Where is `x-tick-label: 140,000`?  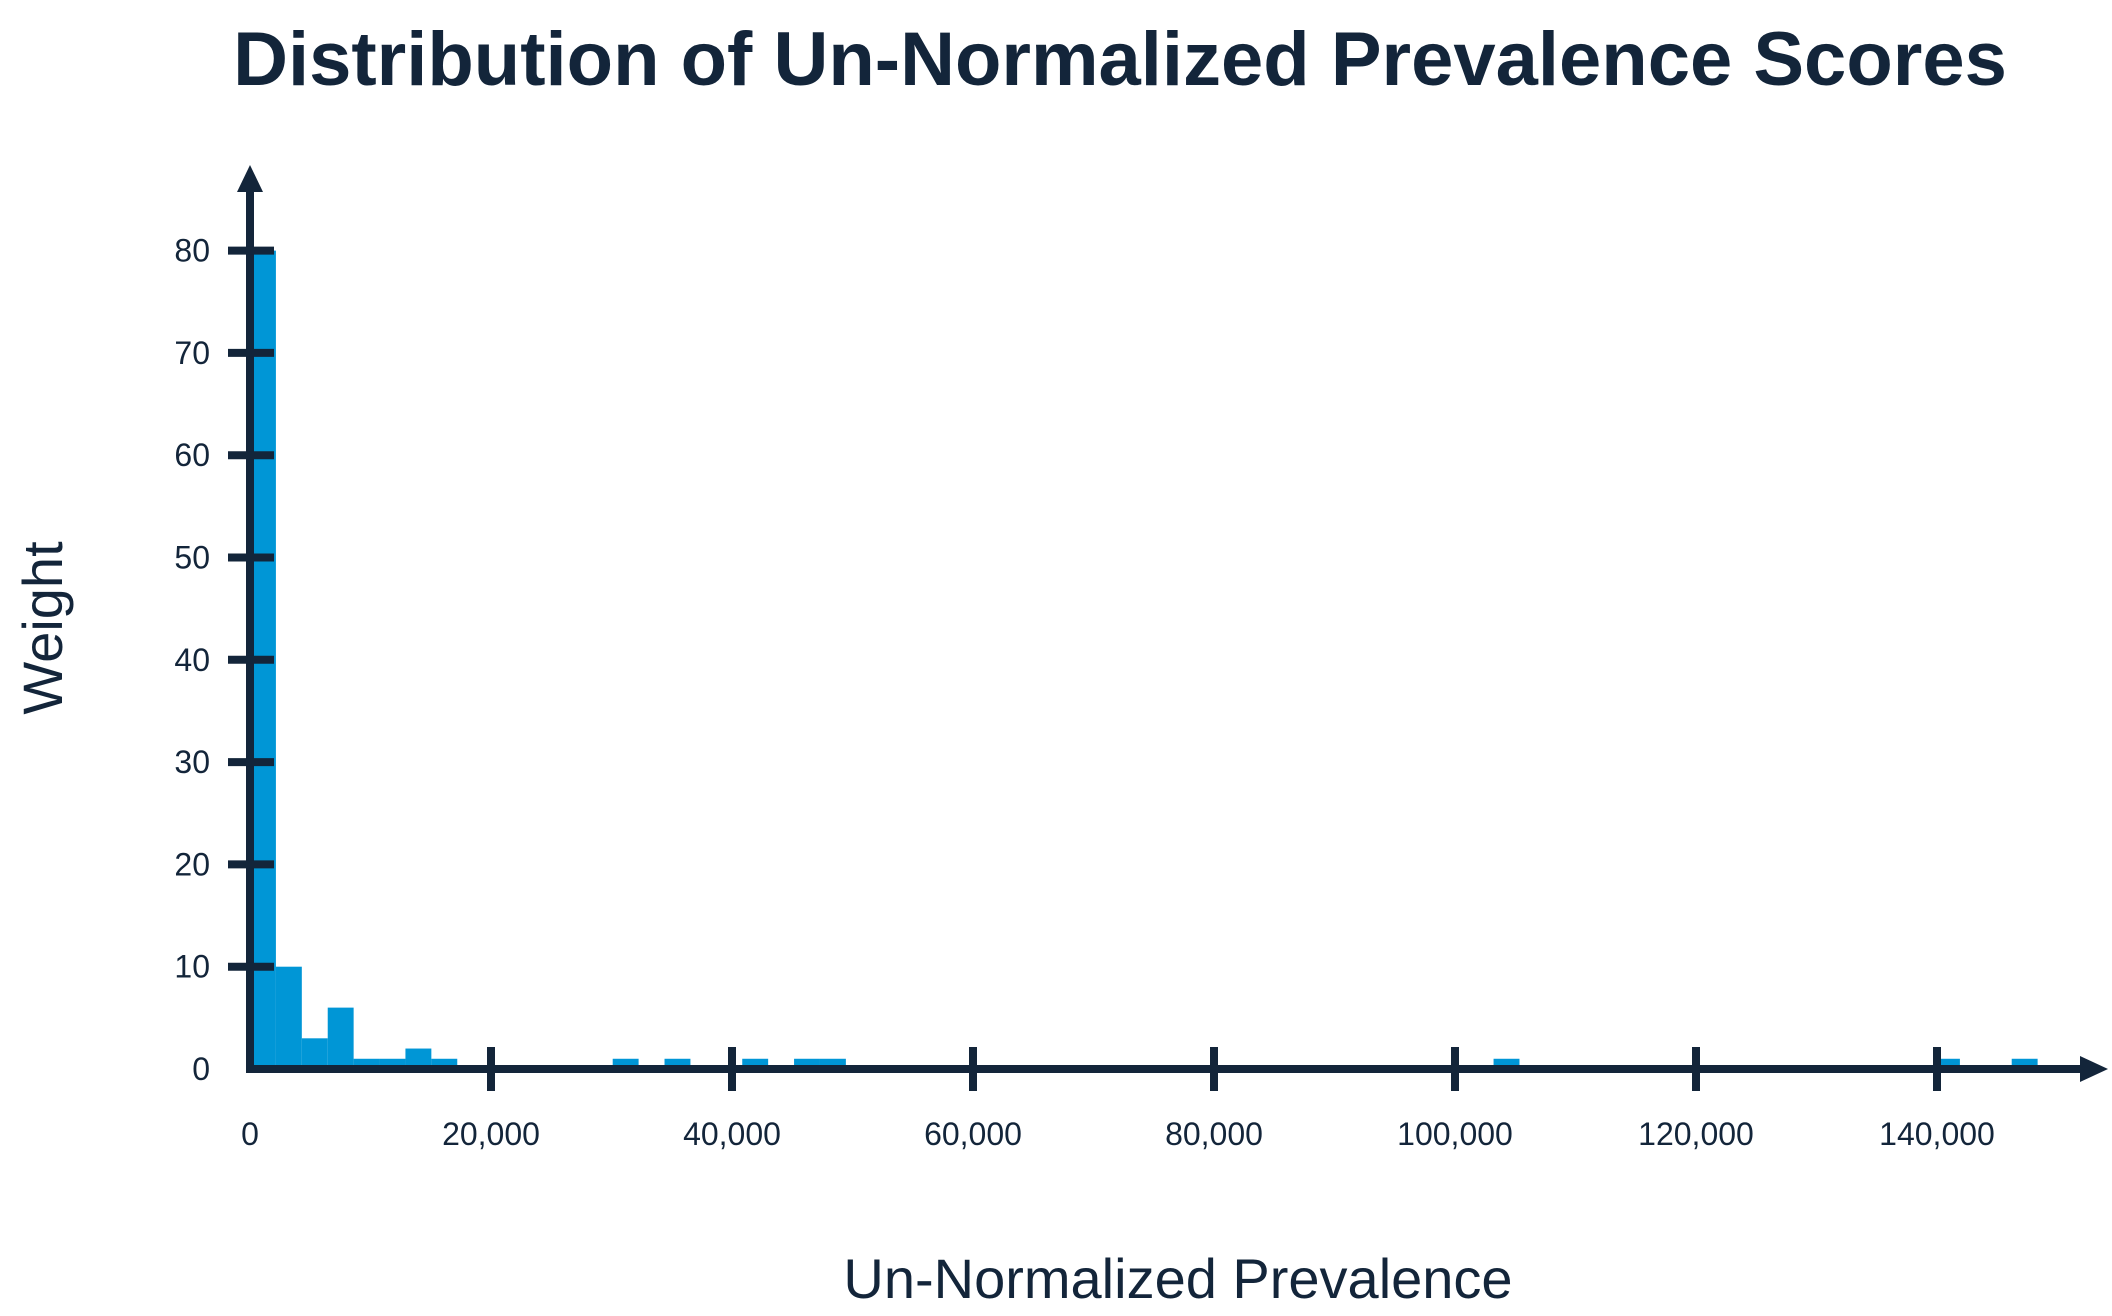 x-tick-label: 140,000 is located at coordinates (1937, 1134).